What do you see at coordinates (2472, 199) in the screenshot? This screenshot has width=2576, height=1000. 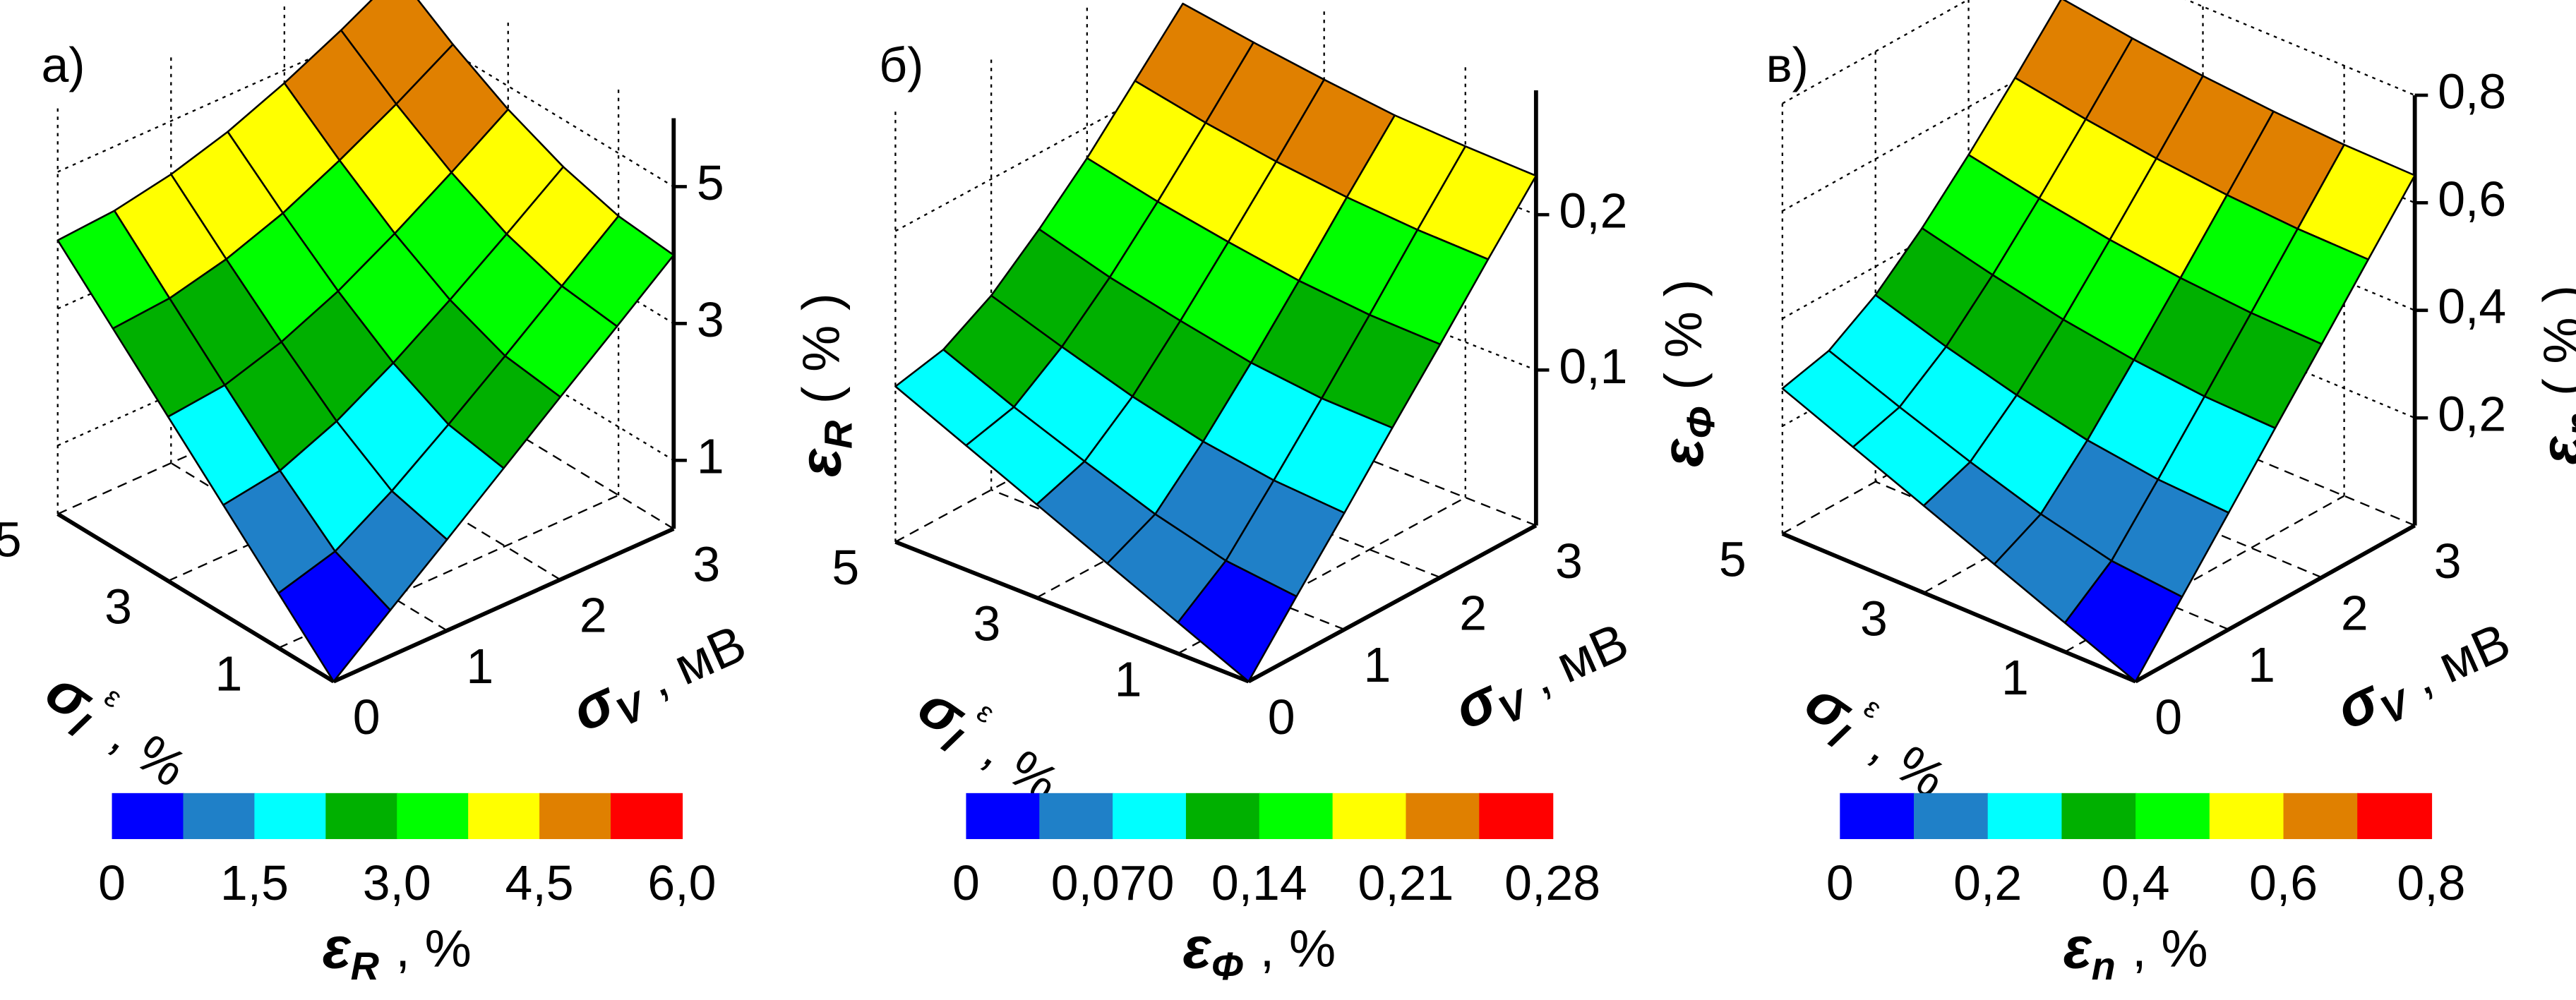 I see `z-tick-label: 0,6` at bounding box center [2472, 199].